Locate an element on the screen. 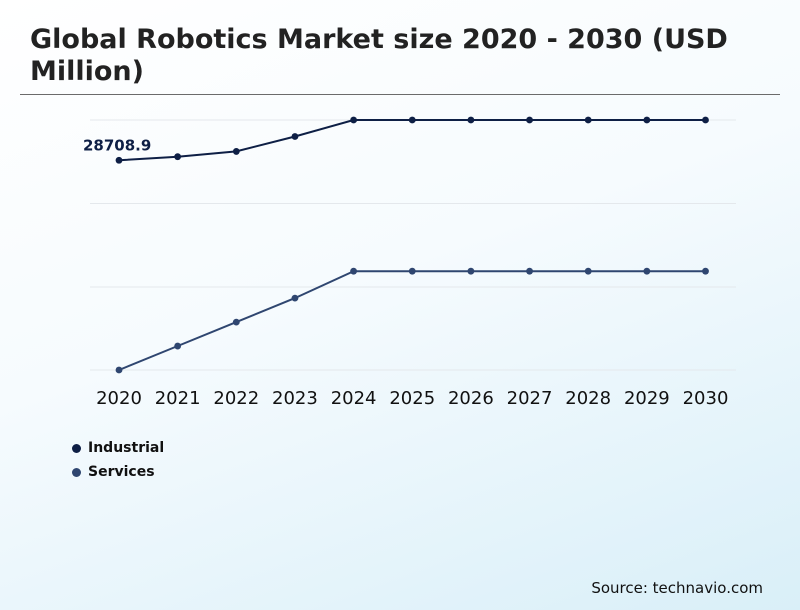 The width and height of the screenshot is (800, 610). legend-item-industrial: Industrial is located at coordinates (118, 448).